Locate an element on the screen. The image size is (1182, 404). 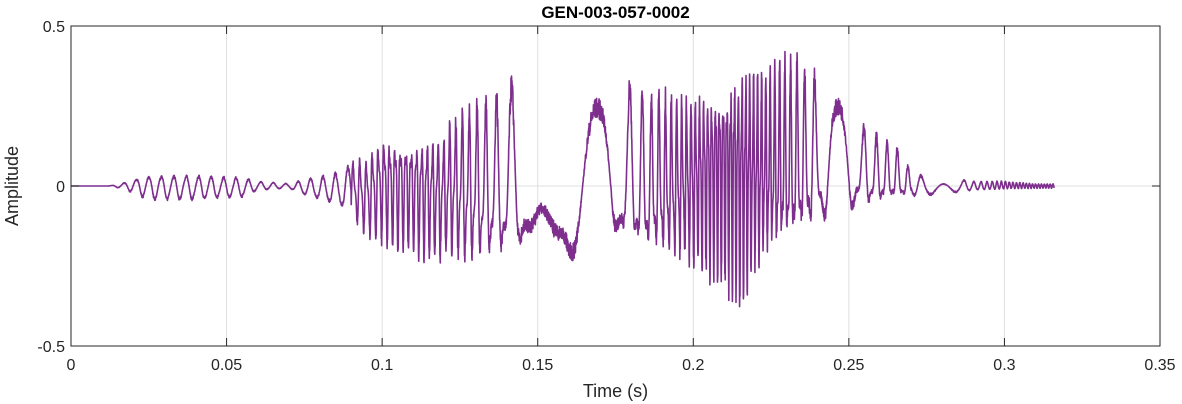
x-tick-label: 0 is located at coordinates (71, 365).